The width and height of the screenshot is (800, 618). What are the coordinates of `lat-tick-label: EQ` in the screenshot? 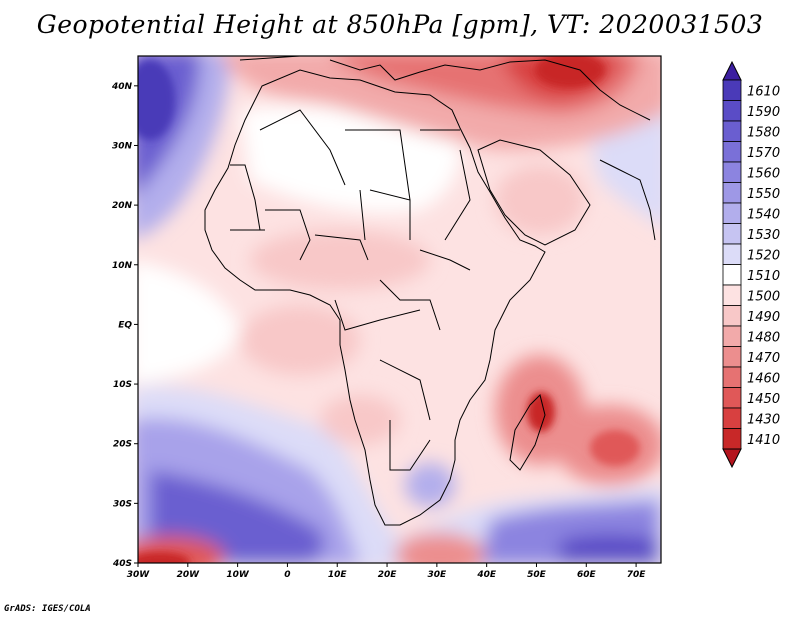 It's located at (125, 325).